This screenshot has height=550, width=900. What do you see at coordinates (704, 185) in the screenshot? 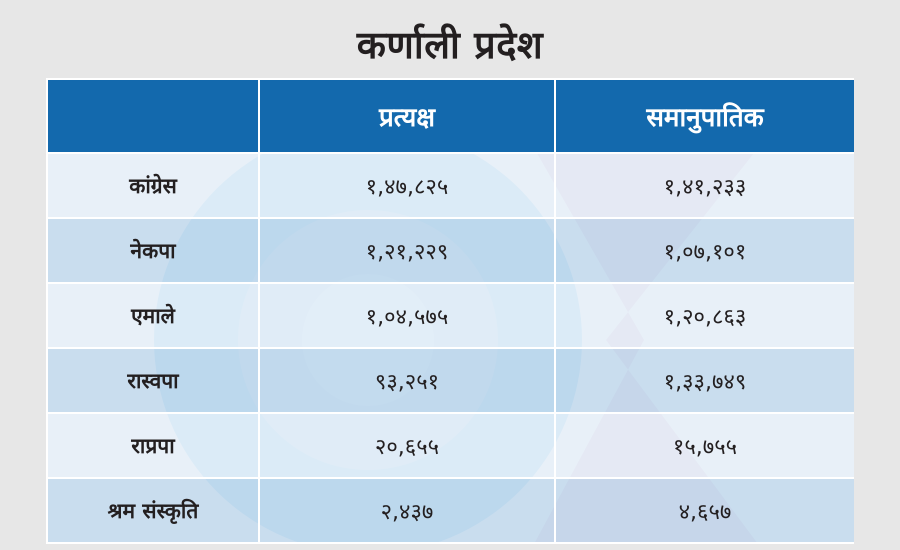
I see `proportional-votes: १,४१,२३३` at bounding box center [704, 185].